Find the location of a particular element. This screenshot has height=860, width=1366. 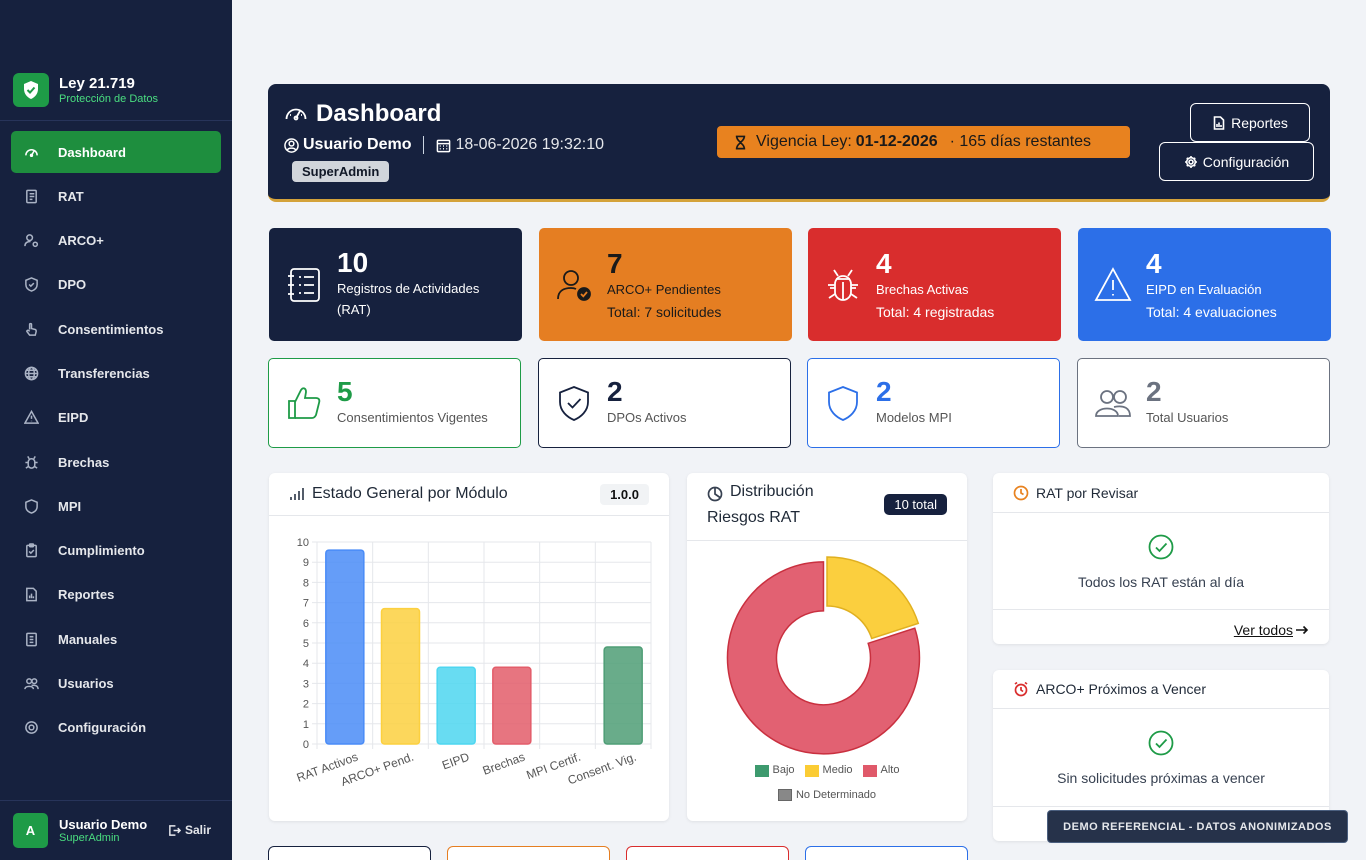

sidebar-item-transferencias: Transferencias is located at coordinates (116, 373).